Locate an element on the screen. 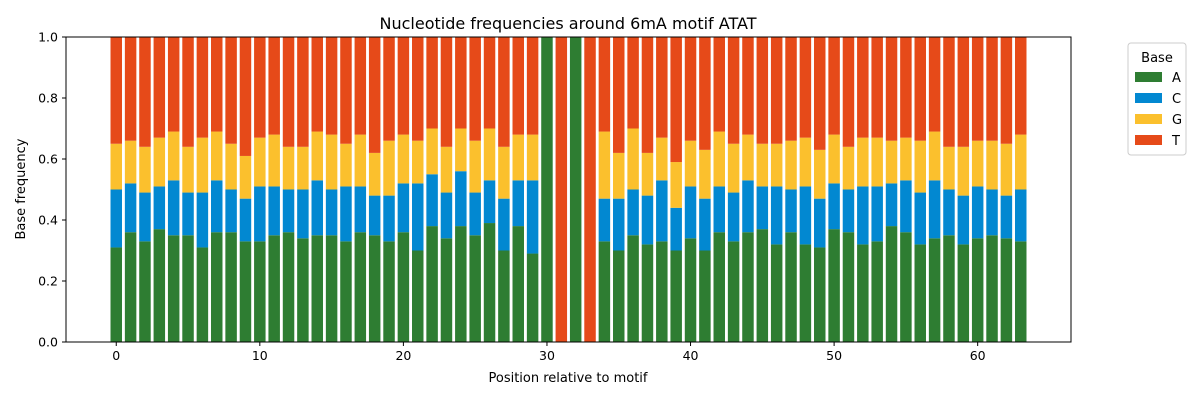 Image resolution: width=1200 pixels, height=400 pixels. y-tick-label: 0.8 is located at coordinates (48, 98).